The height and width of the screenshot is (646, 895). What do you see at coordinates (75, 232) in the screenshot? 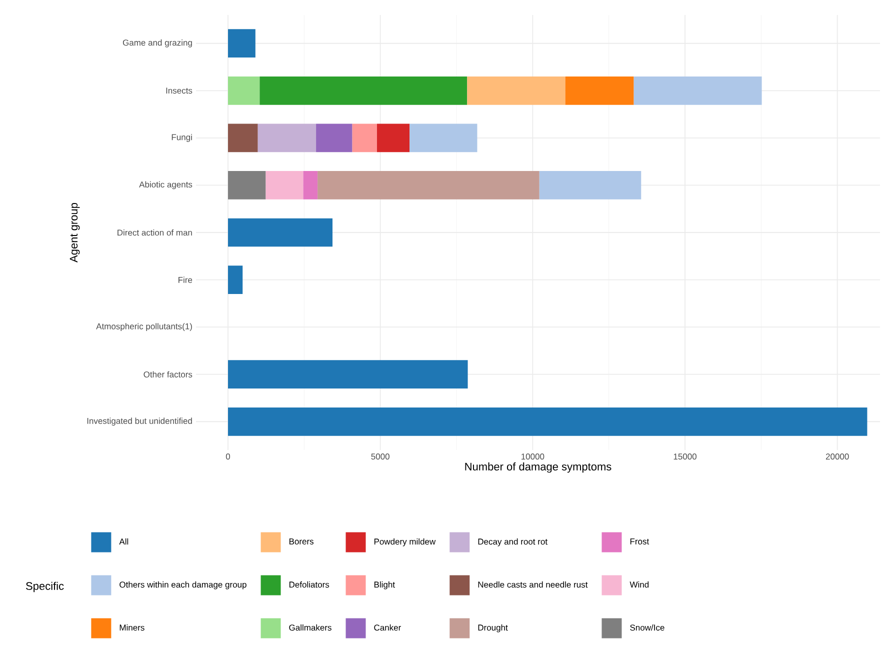
I see `y-axis-title: Agent group` at bounding box center [75, 232].